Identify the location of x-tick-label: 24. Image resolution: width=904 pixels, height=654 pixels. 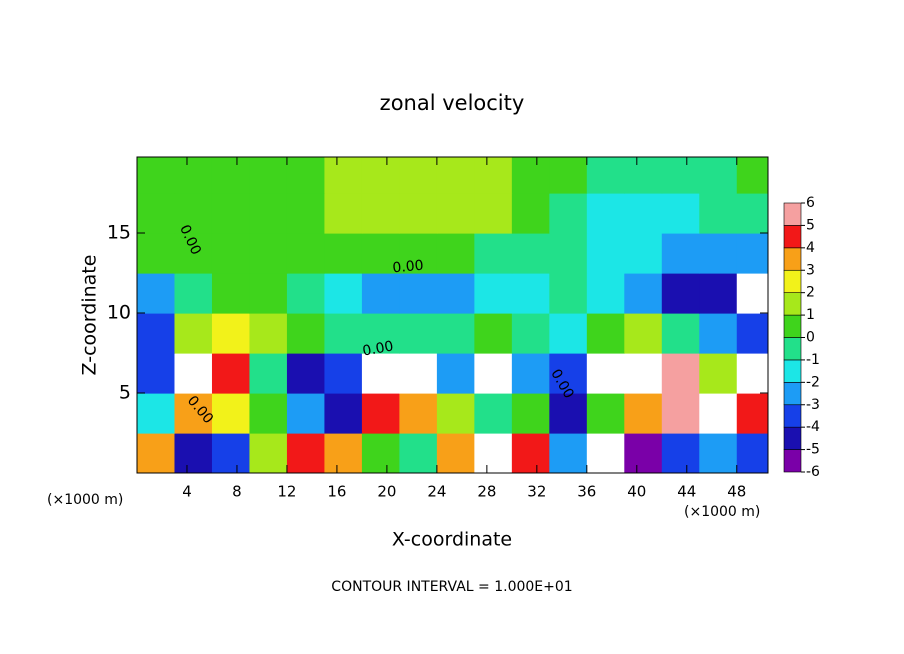
(436, 492).